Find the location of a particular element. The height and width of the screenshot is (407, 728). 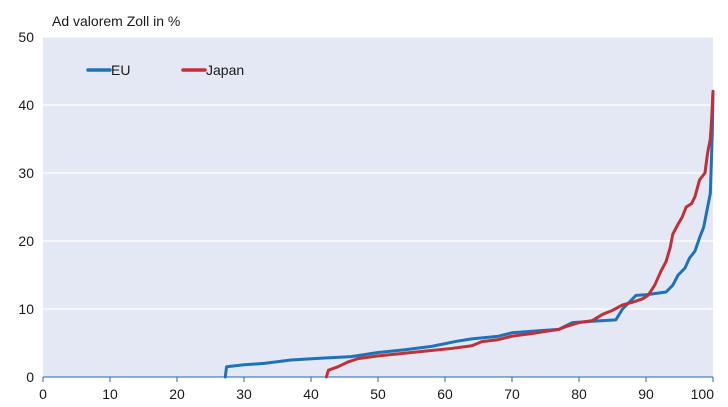

x-tick-label-50: 50 is located at coordinates (378, 394).